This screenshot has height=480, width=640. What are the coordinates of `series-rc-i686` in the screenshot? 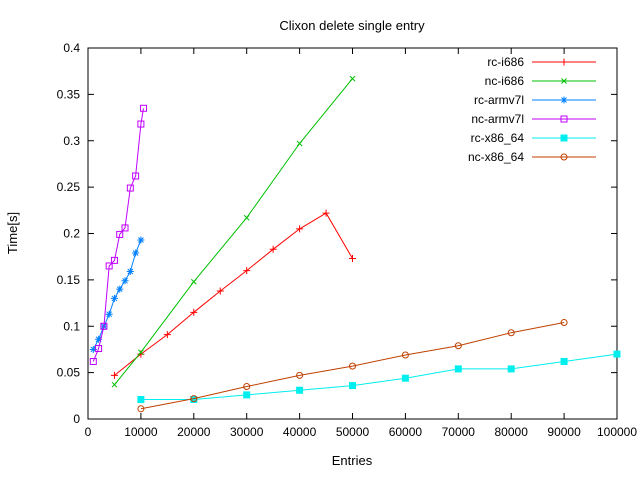 It's located at (233, 294).